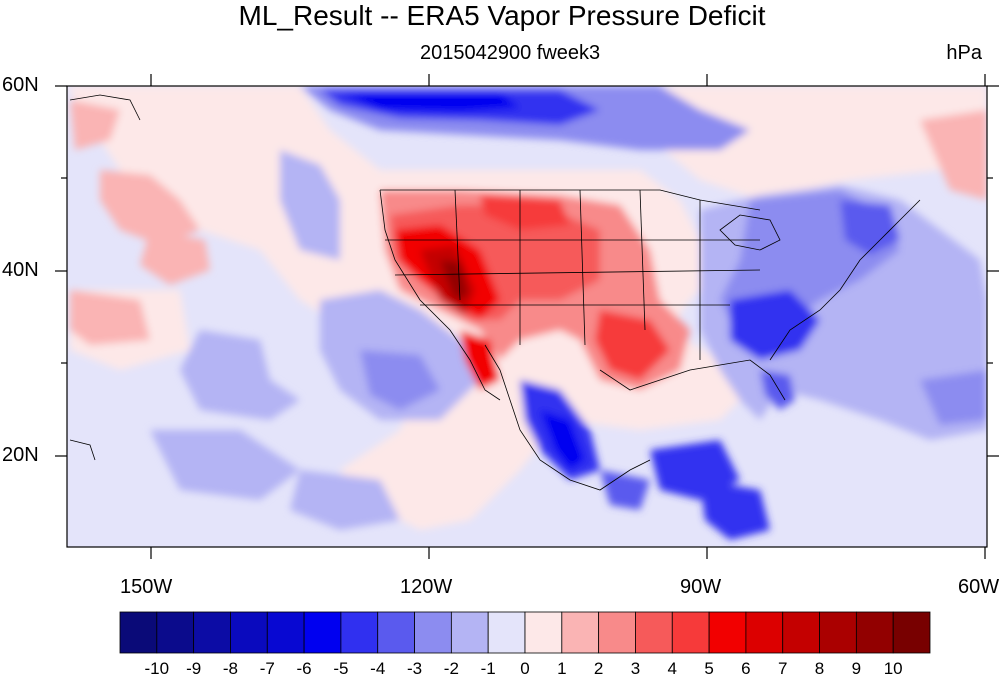 The height and width of the screenshot is (679, 1004). What do you see at coordinates (782, 668) in the screenshot?
I see `colorbar-tick-label: 7` at bounding box center [782, 668].